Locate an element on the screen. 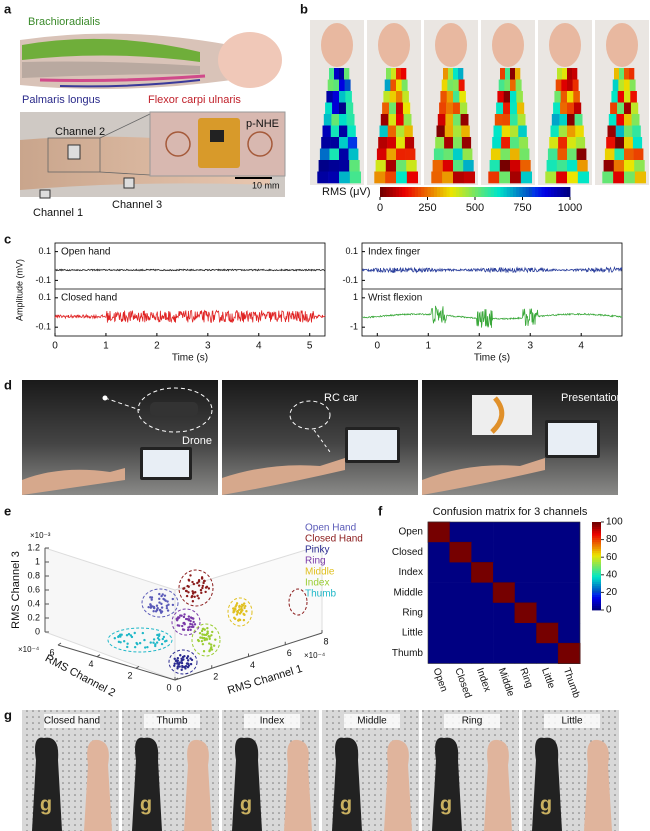 The image size is (650, 831). column-label: Middle is located at coordinates (506, 683).